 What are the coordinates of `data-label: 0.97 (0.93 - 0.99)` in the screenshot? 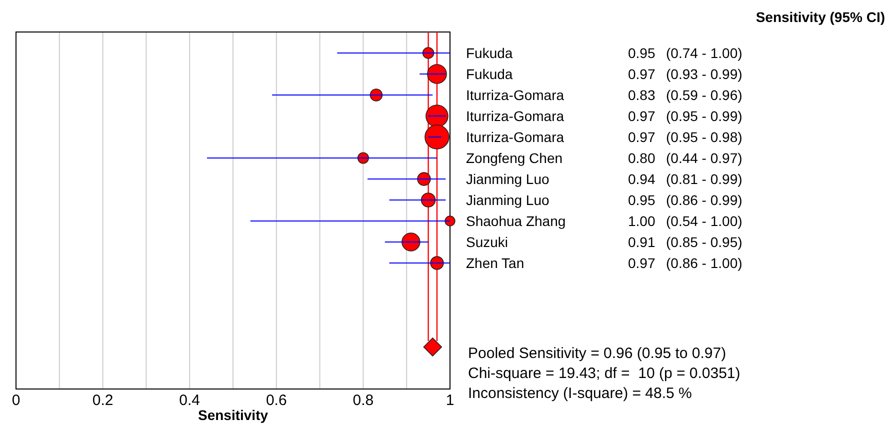 It's located at (685, 74).